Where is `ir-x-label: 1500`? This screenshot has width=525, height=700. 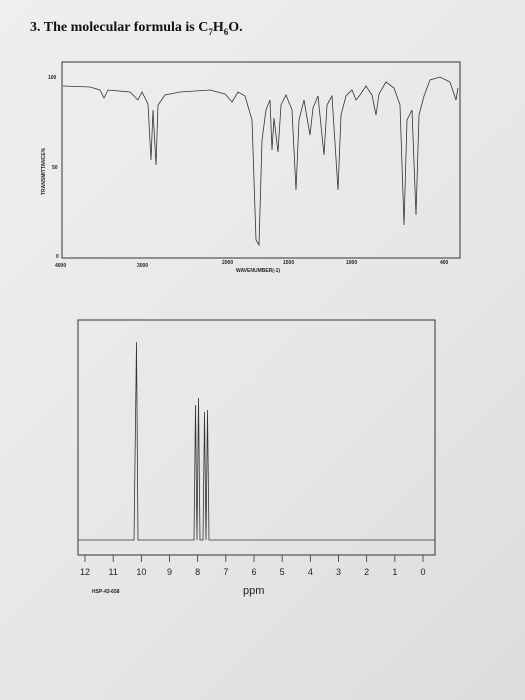 ir-x-label: 1500 is located at coordinates (288, 263).